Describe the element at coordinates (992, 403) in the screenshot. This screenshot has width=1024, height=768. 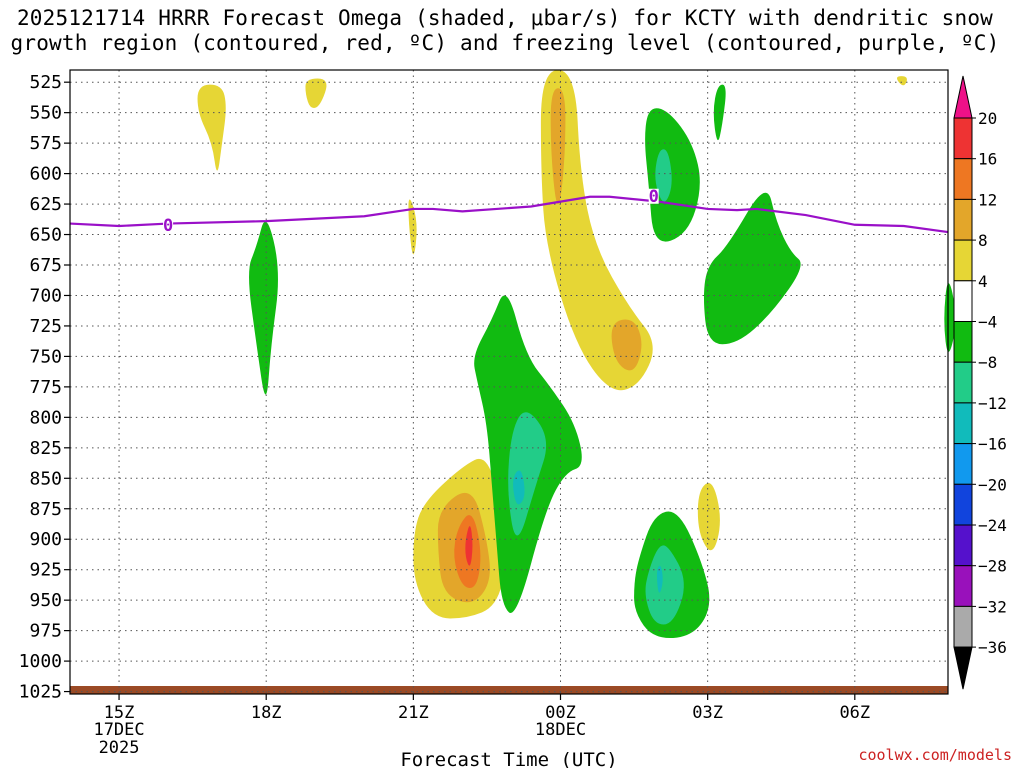
I see `colorbar-label: −12` at that location.